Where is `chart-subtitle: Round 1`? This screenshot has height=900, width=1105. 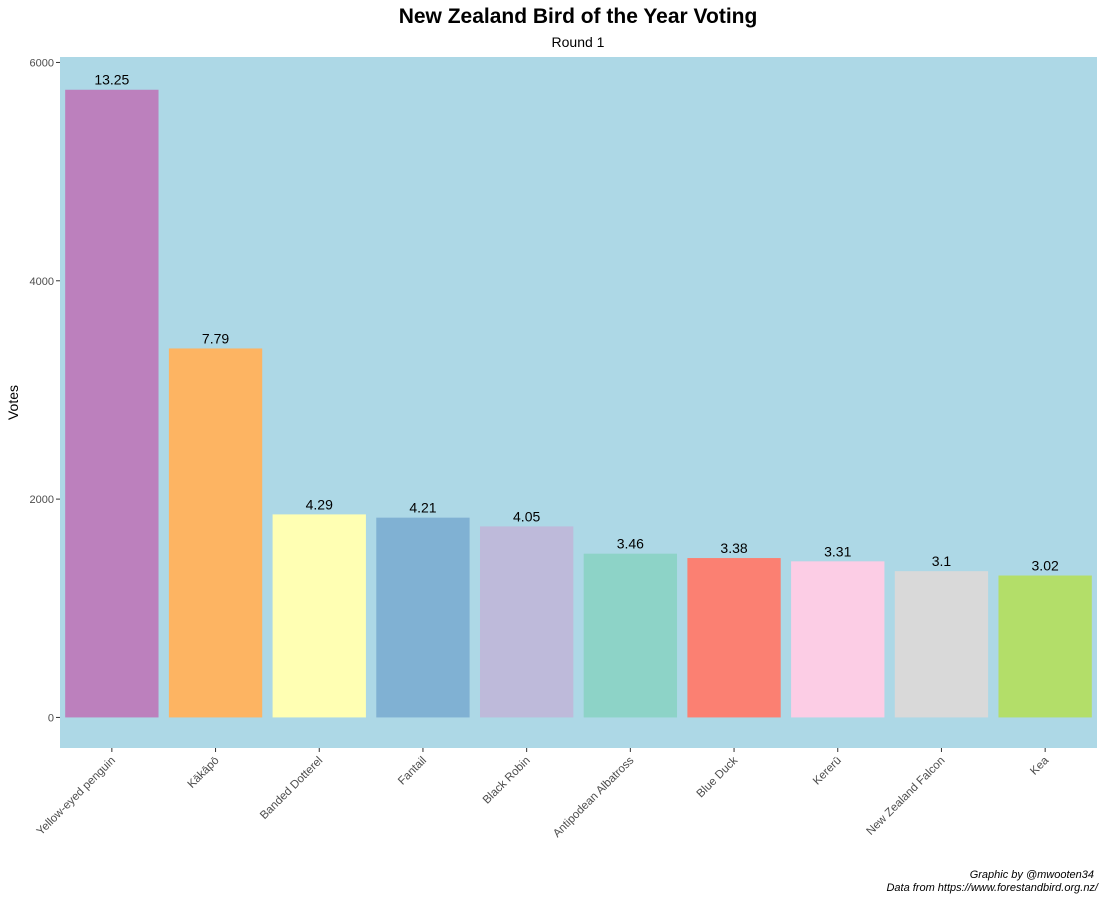
chart-subtitle: Round 1 is located at coordinates (578, 42).